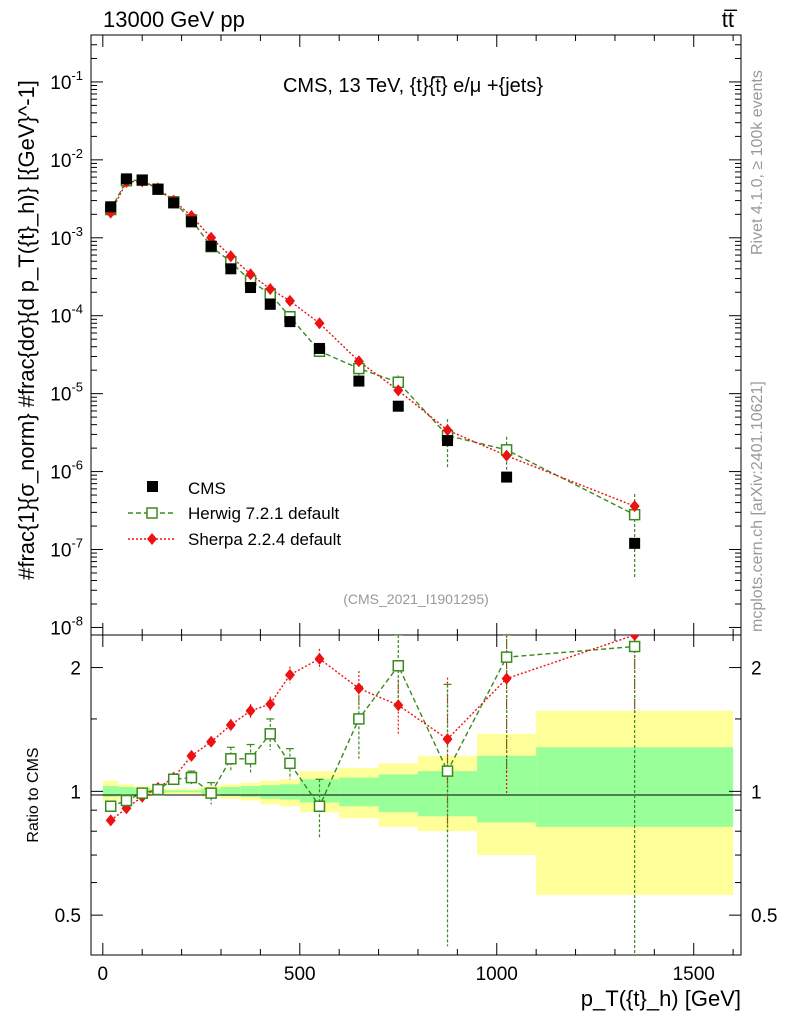 The height and width of the screenshot is (1024, 786). I want to click on main-y-tick-exponent: -7, so click(77, 543).